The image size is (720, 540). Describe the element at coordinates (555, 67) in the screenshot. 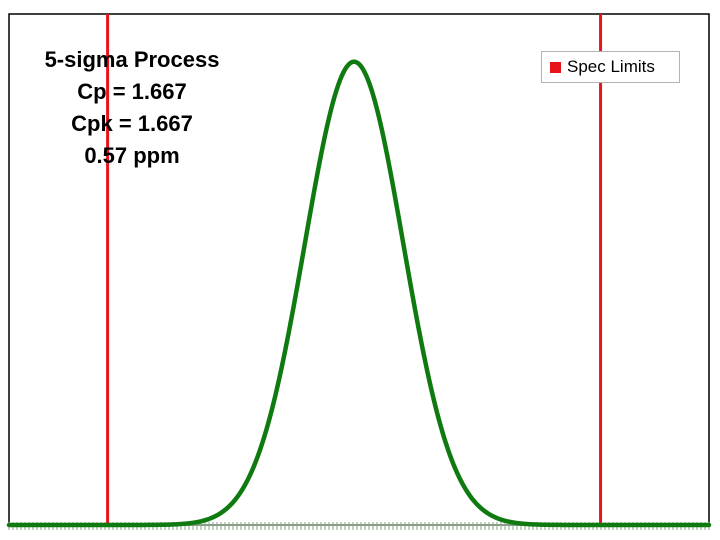

I see `legend-swatch-spec-limits` at that location.